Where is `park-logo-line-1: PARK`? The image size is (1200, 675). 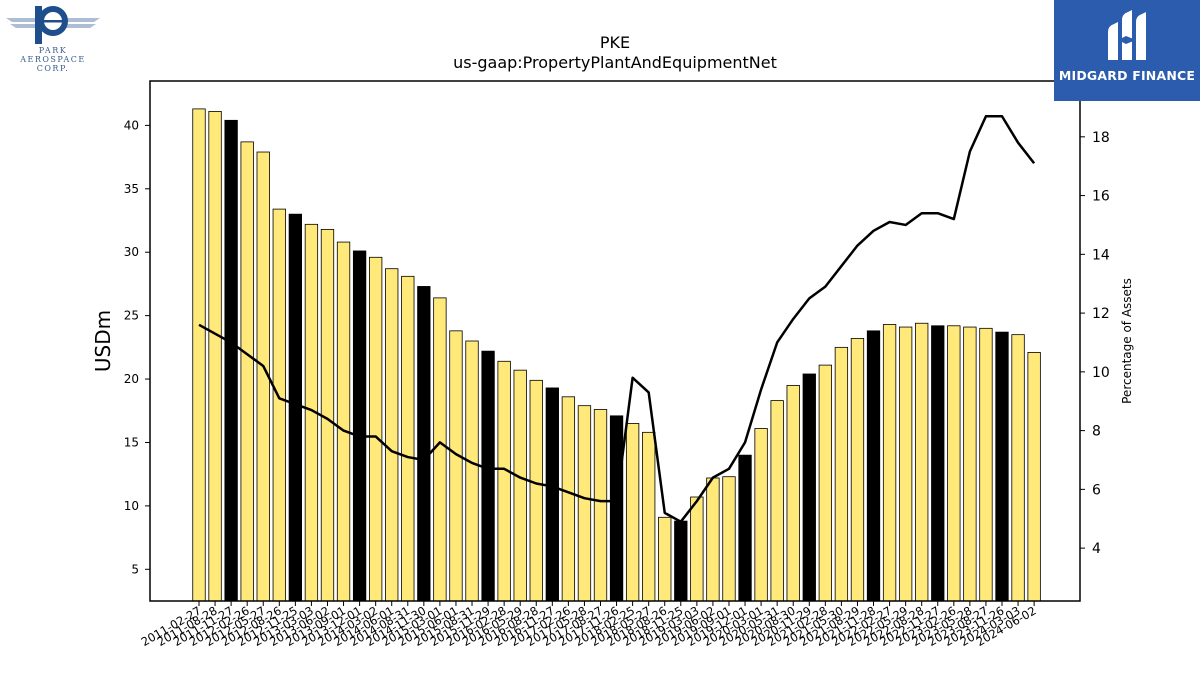
park-logo-line-1: PARK is located at coordinates (53, 50).